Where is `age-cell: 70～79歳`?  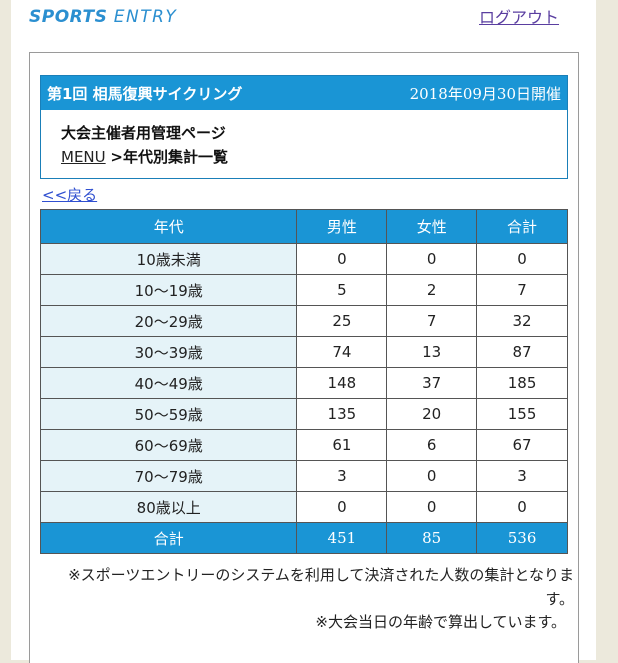 age-cell: 70～79歳 is located at coordinates (168, 476).